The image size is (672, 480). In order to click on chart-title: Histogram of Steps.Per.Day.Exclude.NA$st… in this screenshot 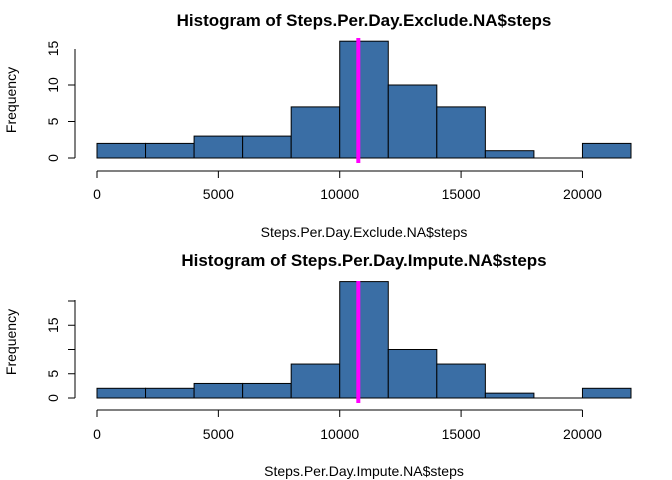, I will do `click(364, 20)`.